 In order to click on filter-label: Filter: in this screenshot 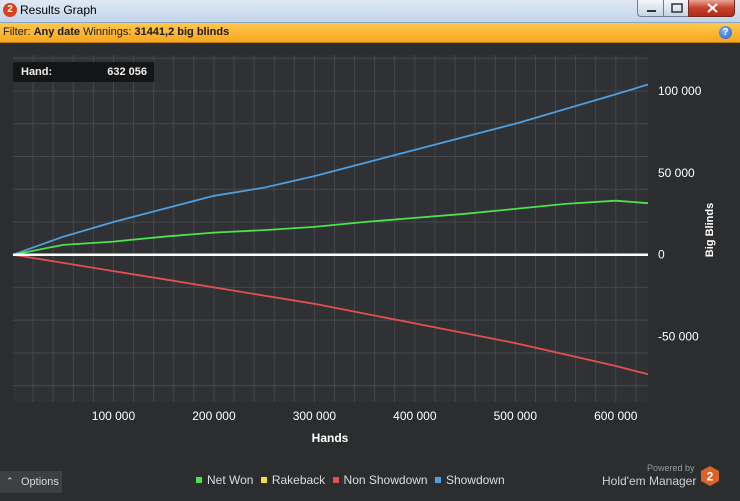, I will do `click(17, 32)`.